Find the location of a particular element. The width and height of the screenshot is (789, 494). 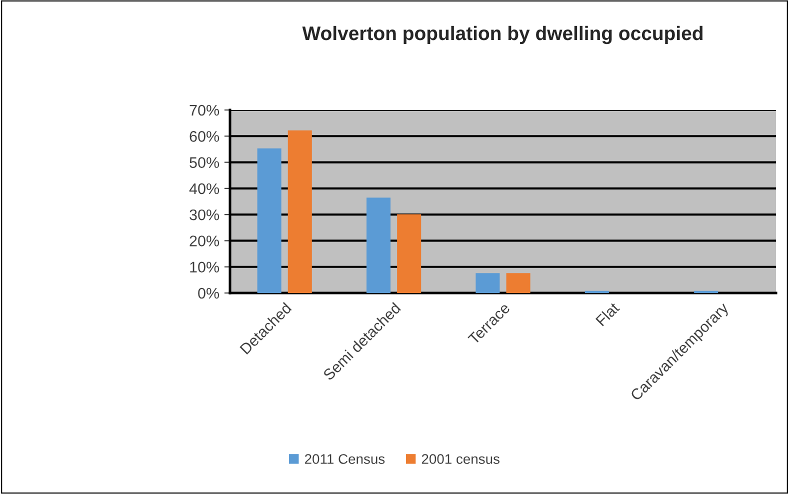

y-tick-label: 10% is located at coordinates (205, 267).